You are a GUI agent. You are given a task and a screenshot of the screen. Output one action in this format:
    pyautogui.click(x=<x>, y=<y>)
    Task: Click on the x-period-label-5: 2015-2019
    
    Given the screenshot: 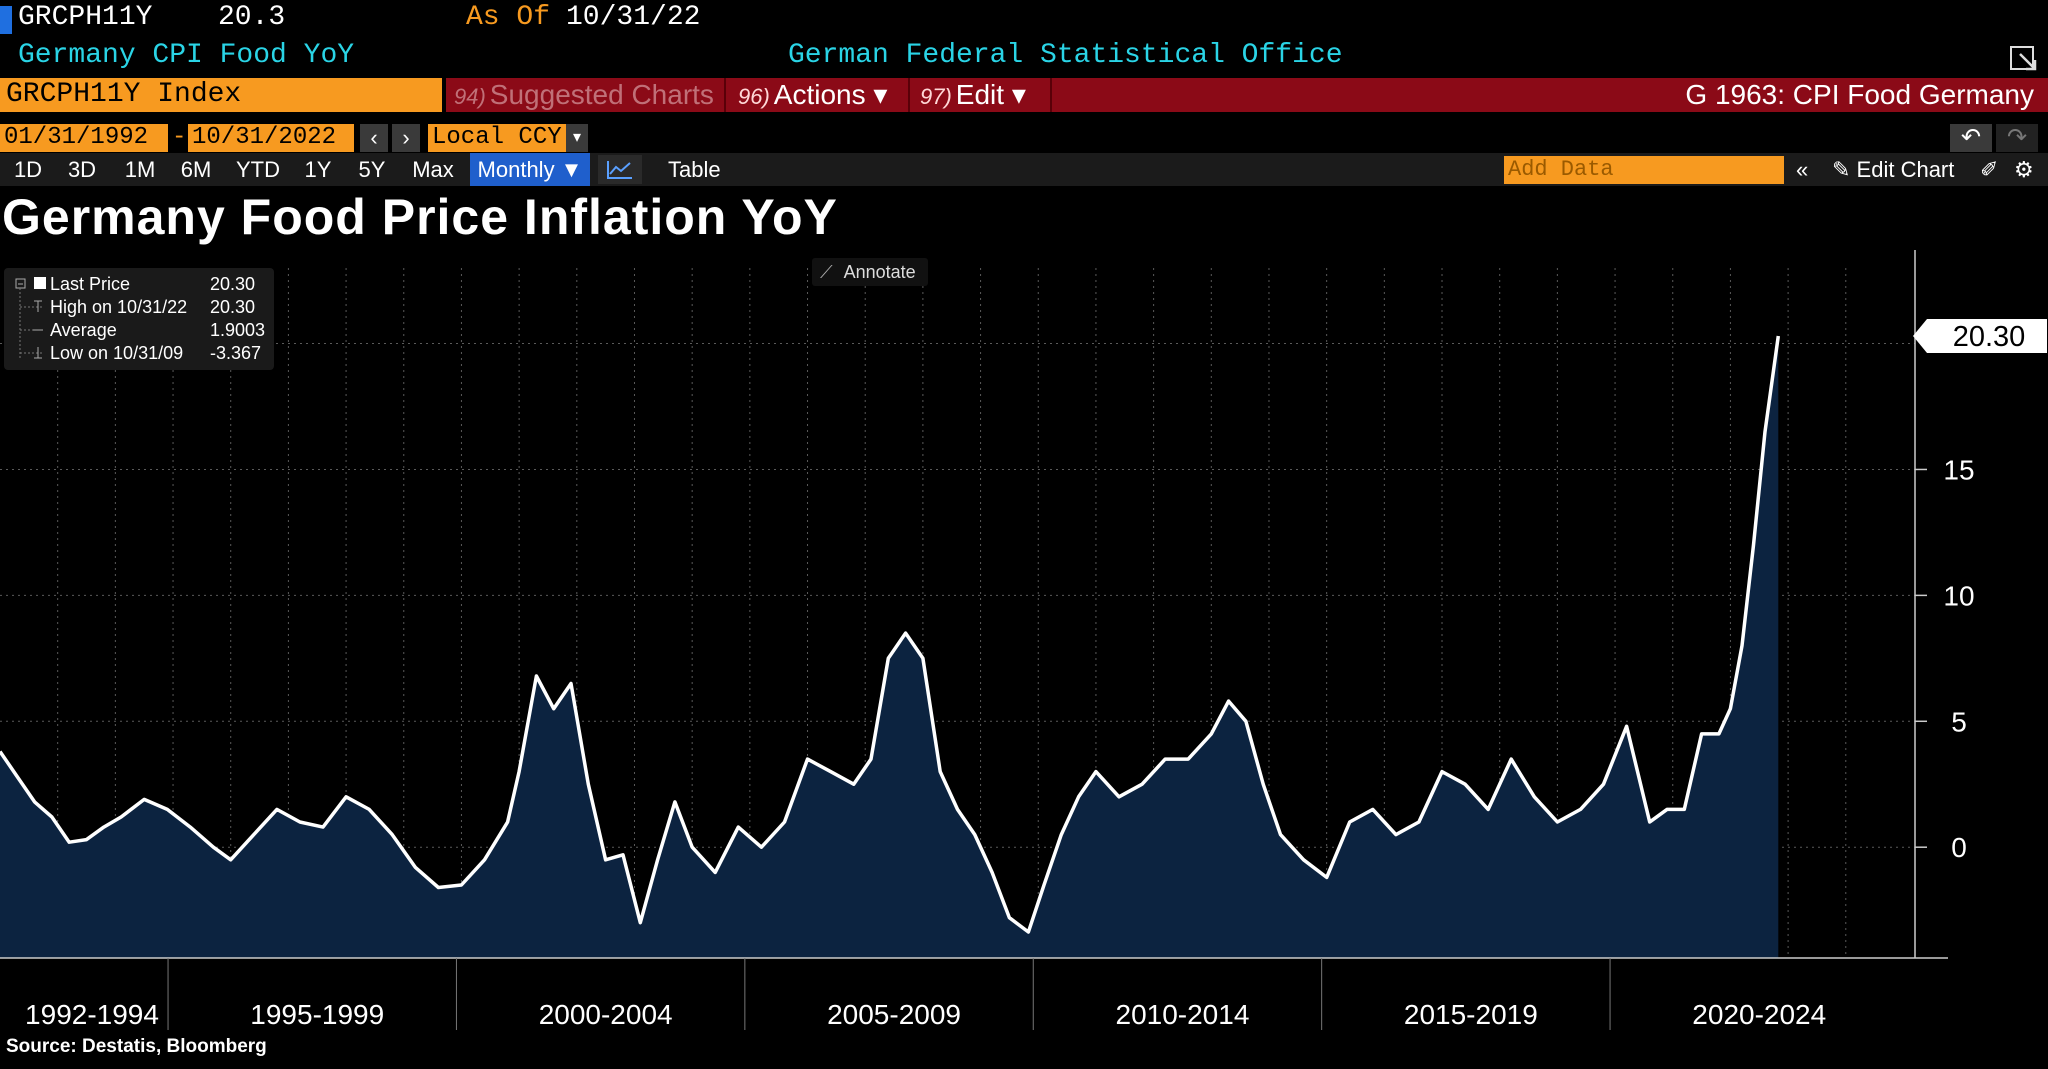 What is the action you would take?
    pyautogui.click(x=1471, y=1014)
    